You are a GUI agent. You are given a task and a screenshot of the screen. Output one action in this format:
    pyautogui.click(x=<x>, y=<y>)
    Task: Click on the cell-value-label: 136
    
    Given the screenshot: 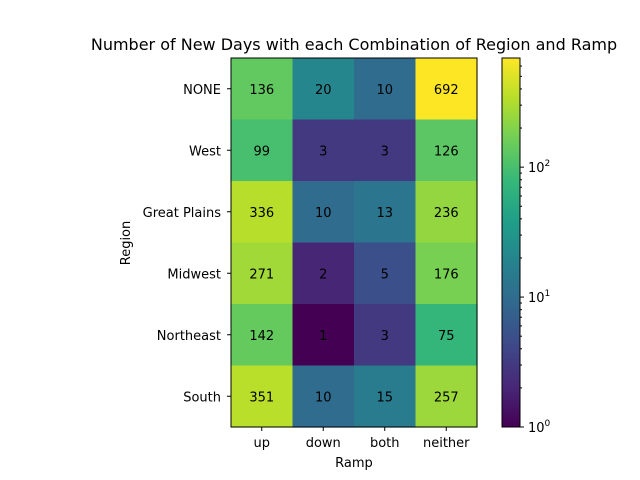 What is the action you would take?
    pyautogui.click(x=261, y=90)
    